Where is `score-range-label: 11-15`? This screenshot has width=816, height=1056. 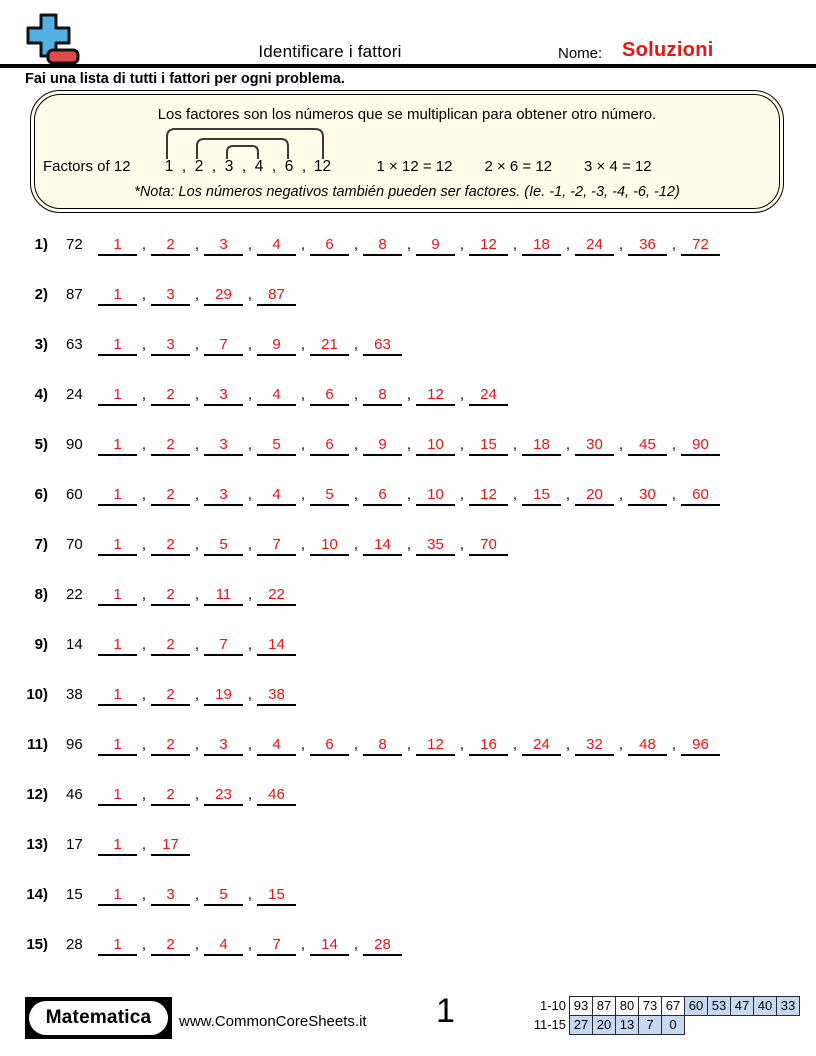 score-range-label: 11-15 is located at coordinates (549, 1024).